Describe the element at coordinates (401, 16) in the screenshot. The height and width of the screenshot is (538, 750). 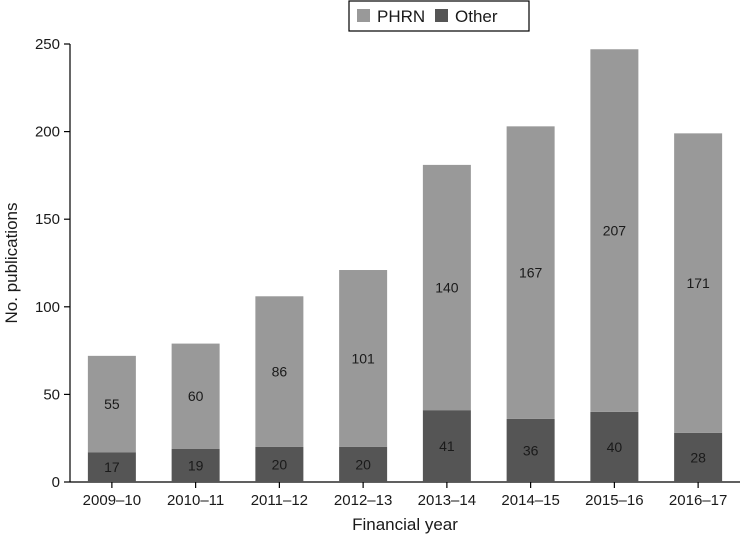
I see `legend-label-phrn: PHRN` at that location.